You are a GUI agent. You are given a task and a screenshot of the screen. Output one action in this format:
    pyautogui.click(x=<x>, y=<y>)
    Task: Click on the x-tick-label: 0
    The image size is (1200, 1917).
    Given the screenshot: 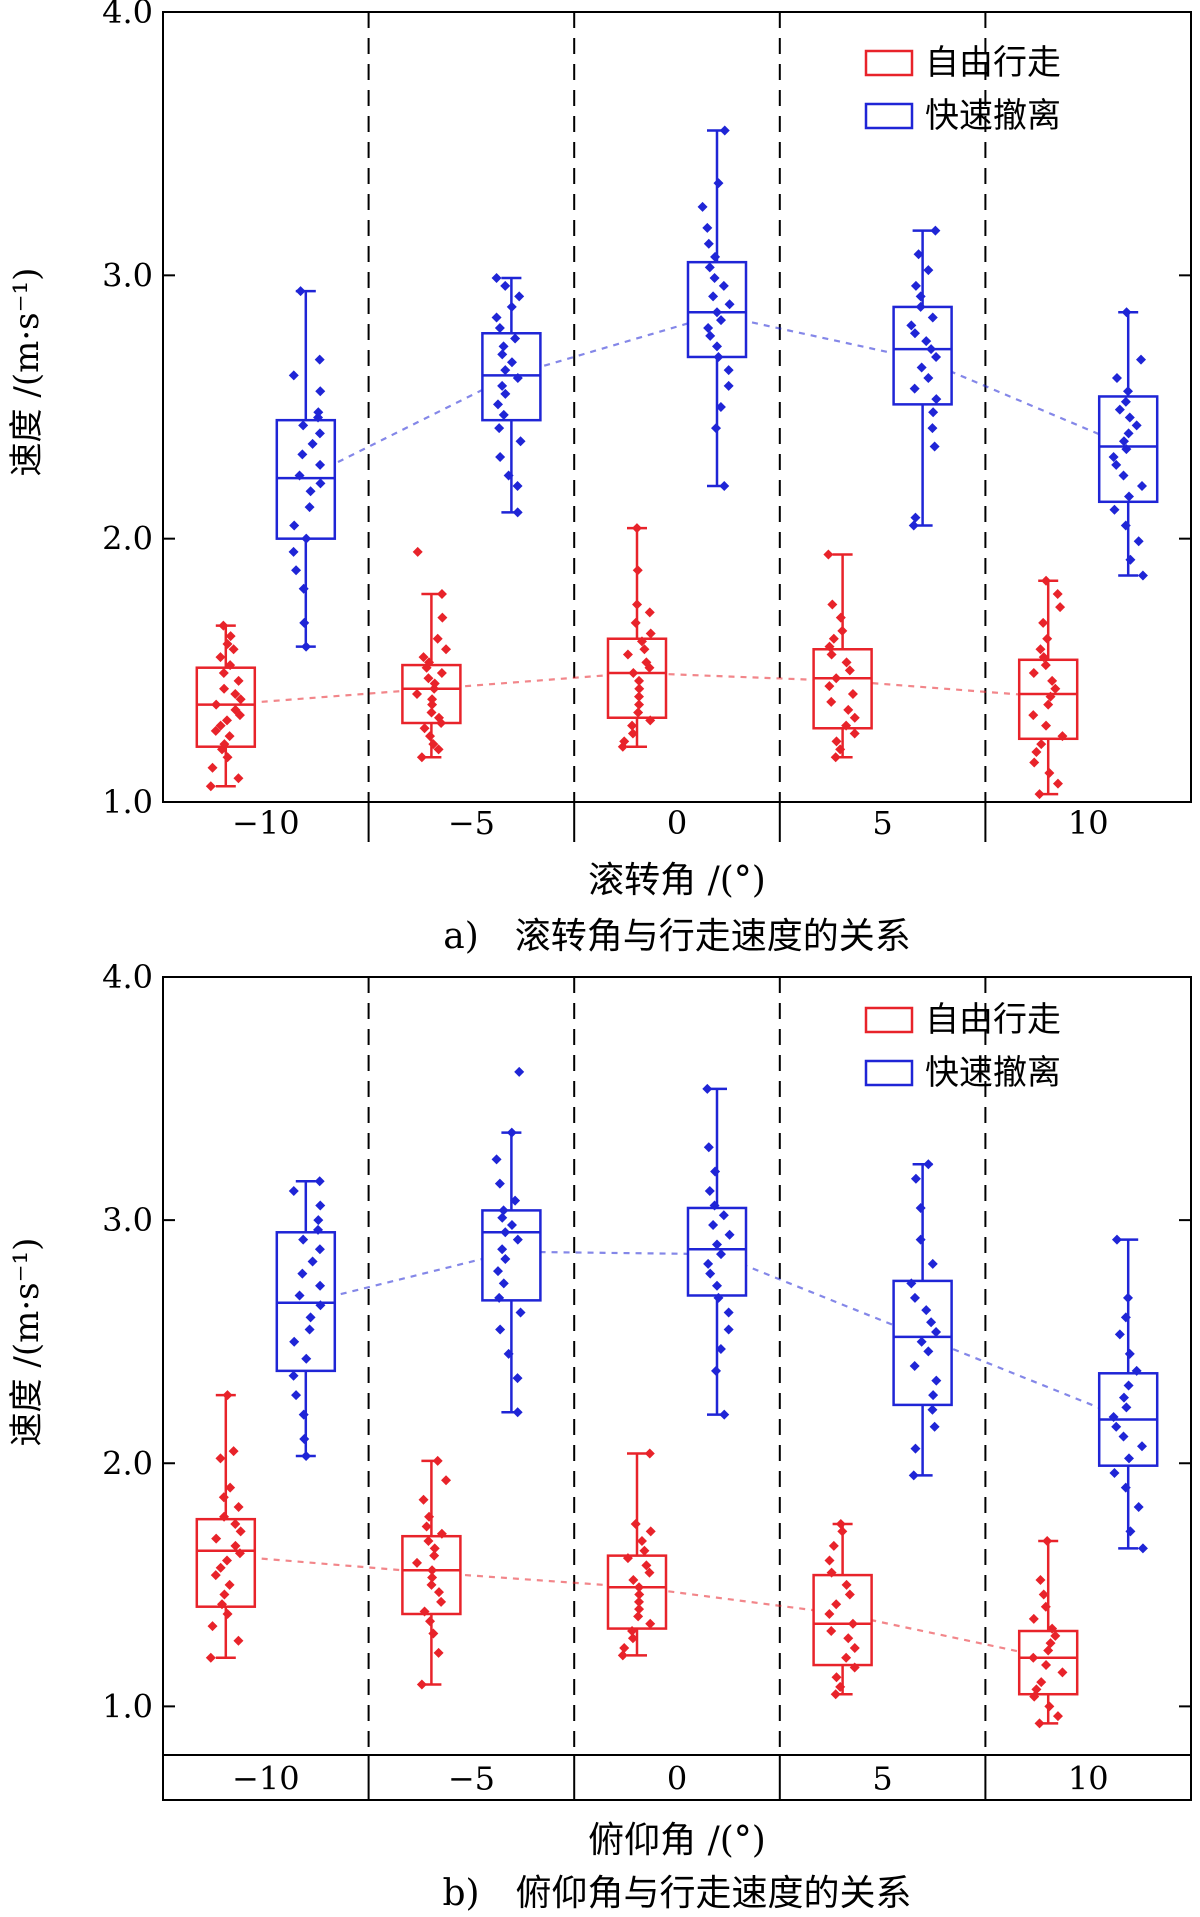 What is the action you would take?
    pyautogui.click(x=677, y=823)
    